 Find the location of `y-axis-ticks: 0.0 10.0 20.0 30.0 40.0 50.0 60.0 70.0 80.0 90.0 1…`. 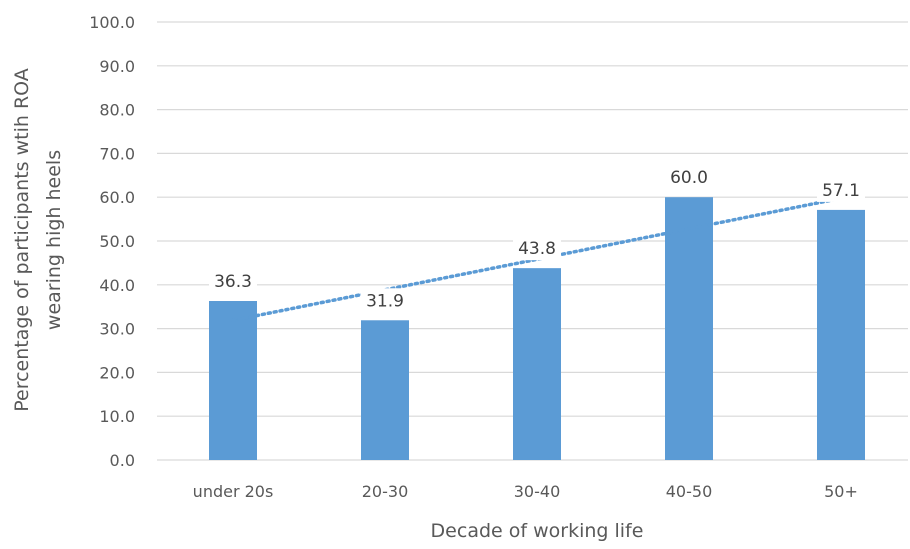

y-axis-ticks: 0.0 10.0 20.0 30.0 40.0 50.0 60.0 70.0 80.0 90.0 1… is located at coordinates (112, 241).